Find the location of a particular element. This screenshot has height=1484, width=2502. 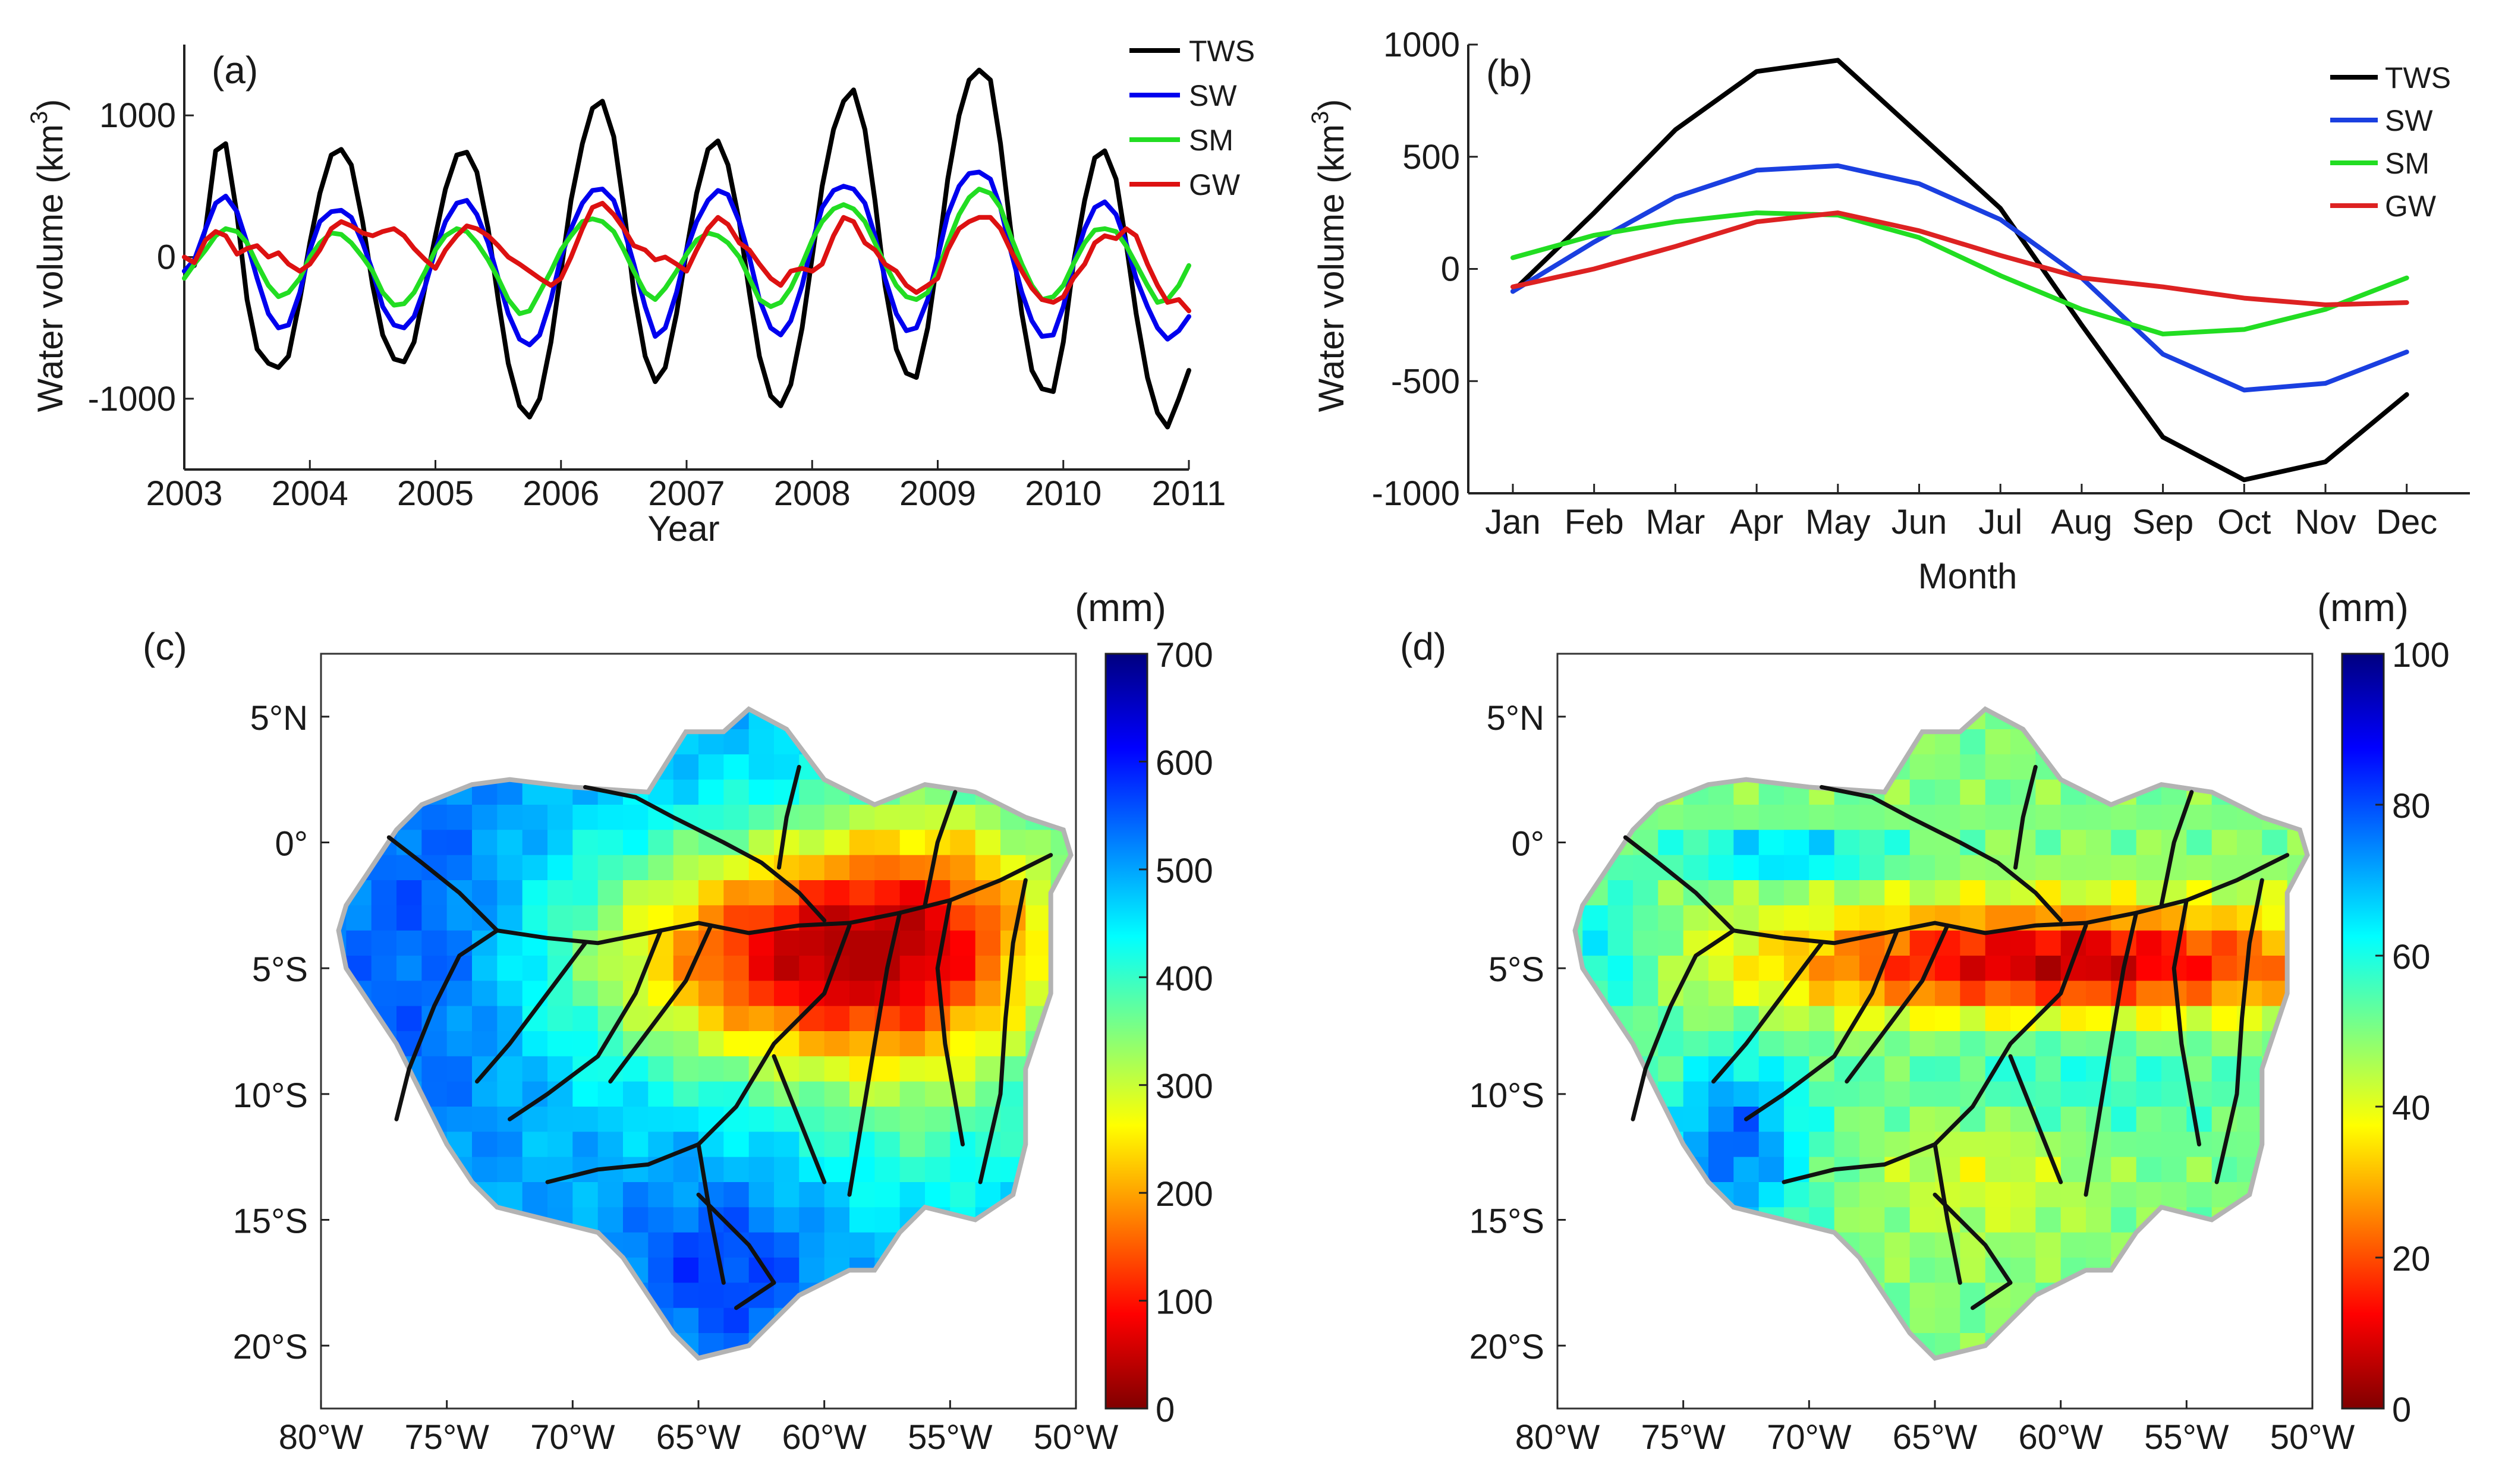

panel-b-xtick-label: Jun is located at coordinates (1920, 522).